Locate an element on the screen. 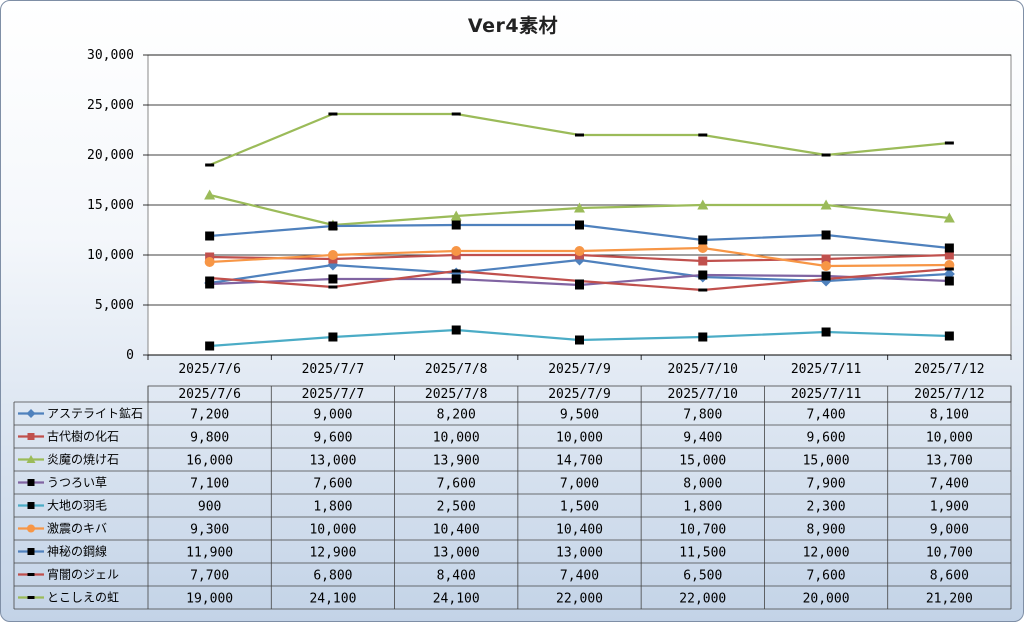  table-cell: 9,000 is located at coordinates (949, 530).